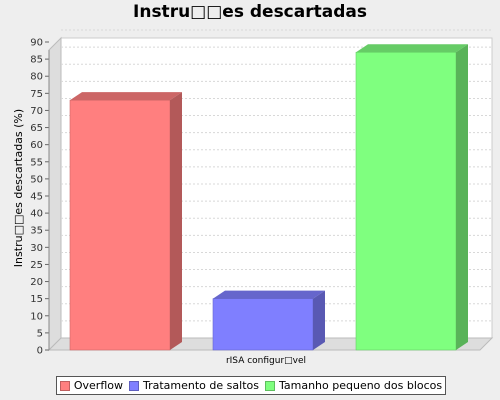 The width and height of the screenshot is (500, 400). What do you see at coordinates (98, 385) in the screenshot?
I see `legend-label: Overflow` at bounding box center [98, 385].